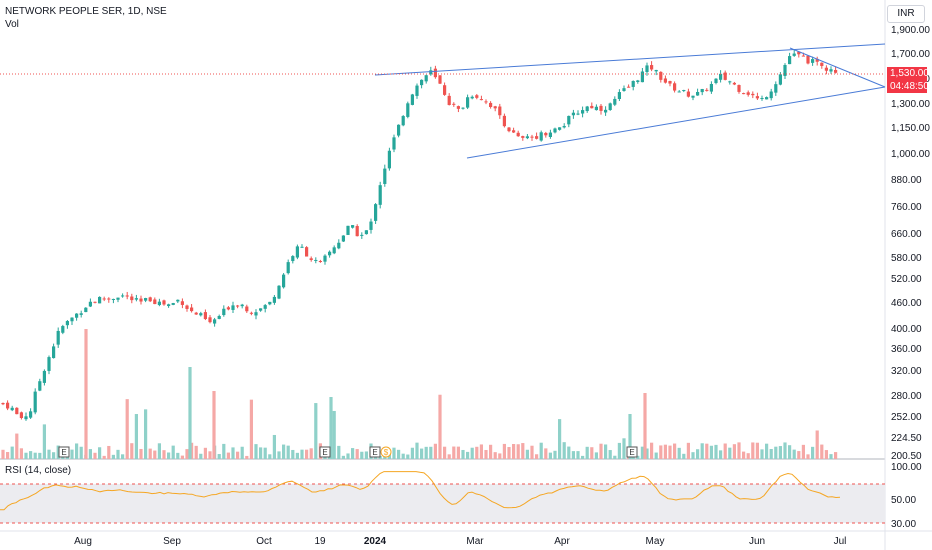  I want to click on price-tick-label: 320.00, so click(906, 371).